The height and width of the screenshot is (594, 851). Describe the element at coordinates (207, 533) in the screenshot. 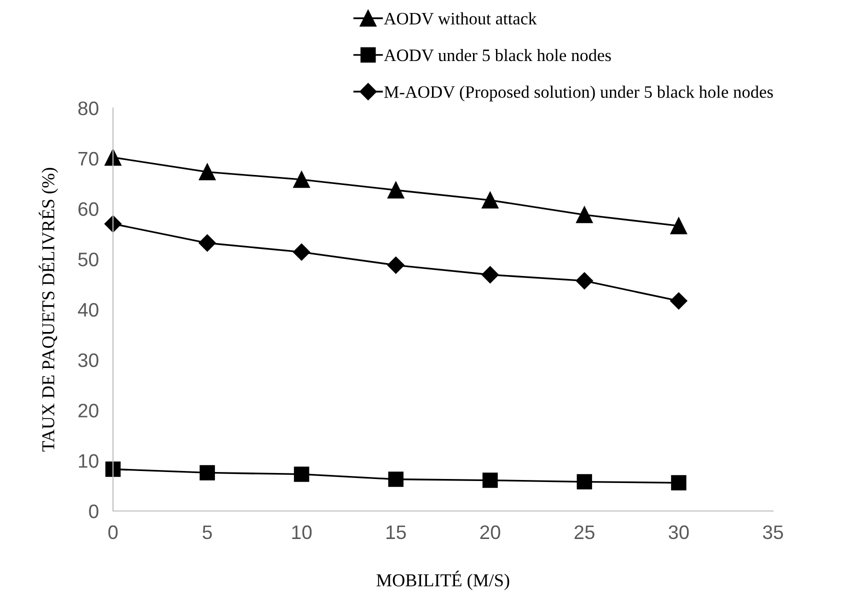

I see `x-tick-label: 5` at that location.